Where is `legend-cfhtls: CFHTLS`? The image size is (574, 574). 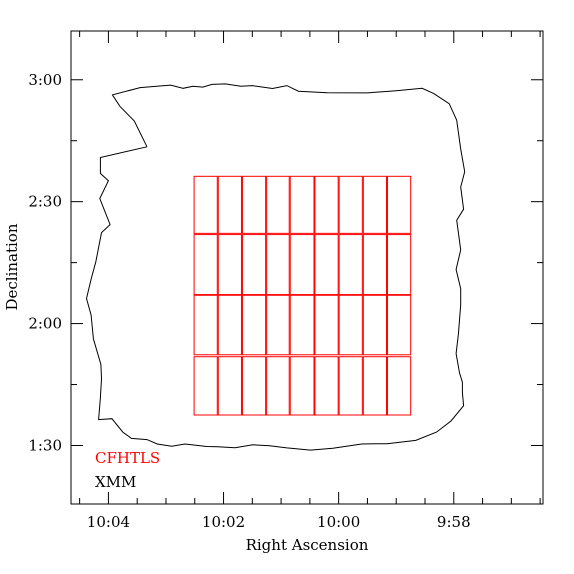
legend-cfhtls: CFHTLS is located at coordinates (127, 458).